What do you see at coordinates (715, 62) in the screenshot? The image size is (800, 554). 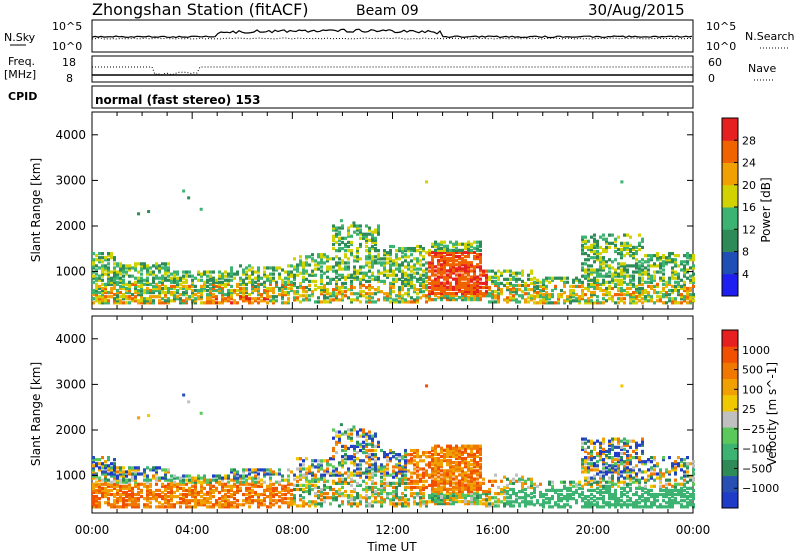 I see `nave-tick-top: 60` at bounding box center [715, 62].